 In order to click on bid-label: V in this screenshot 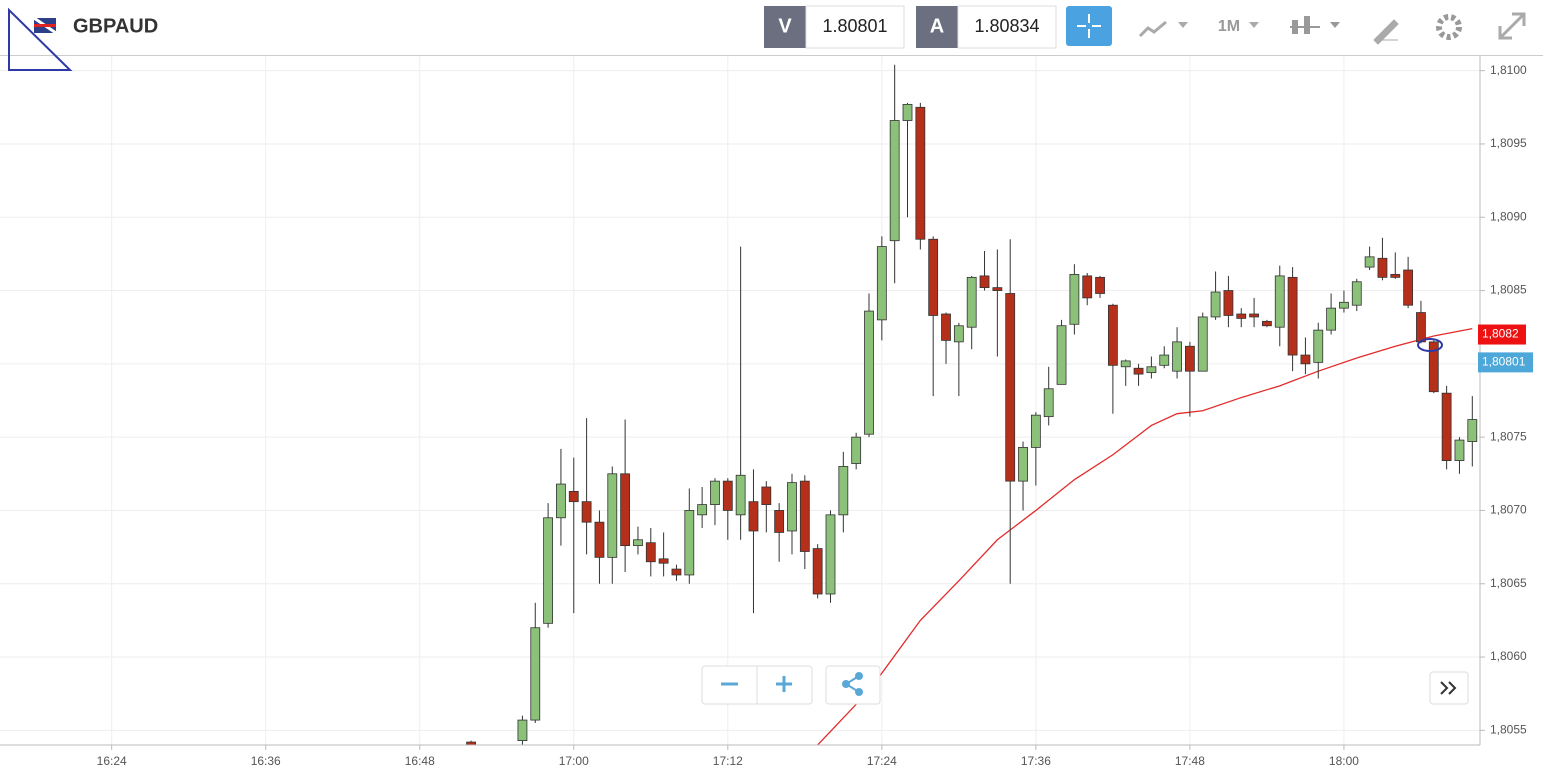, I will do `click(785, 26)`.